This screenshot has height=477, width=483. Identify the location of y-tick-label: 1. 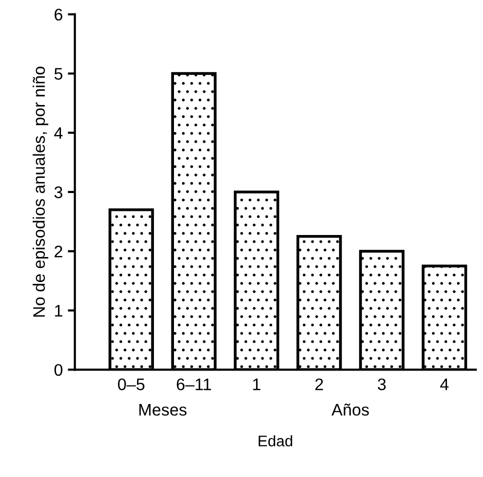
(58, 310).